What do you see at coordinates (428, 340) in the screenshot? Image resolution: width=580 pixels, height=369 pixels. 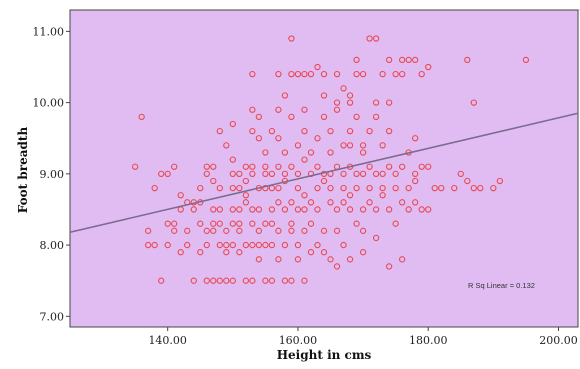 I see `x-tick-label: 180.00` at bounding box center [428, 340].